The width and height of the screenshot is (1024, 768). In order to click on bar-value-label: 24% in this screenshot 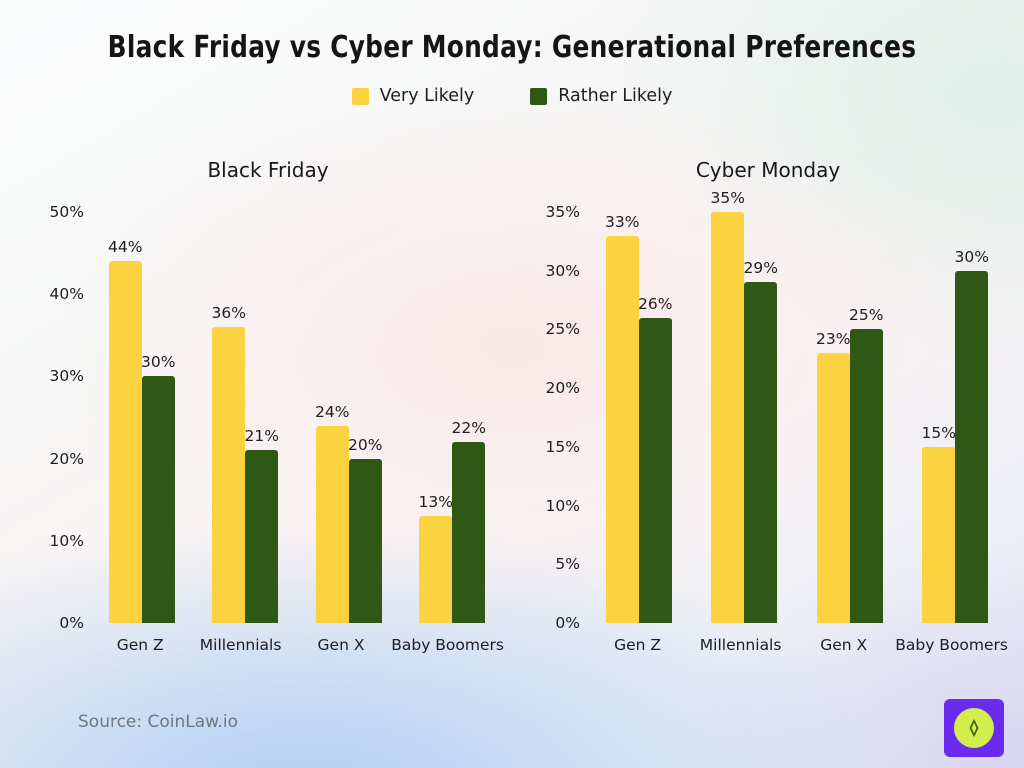, I will do `click(332, 411)`.